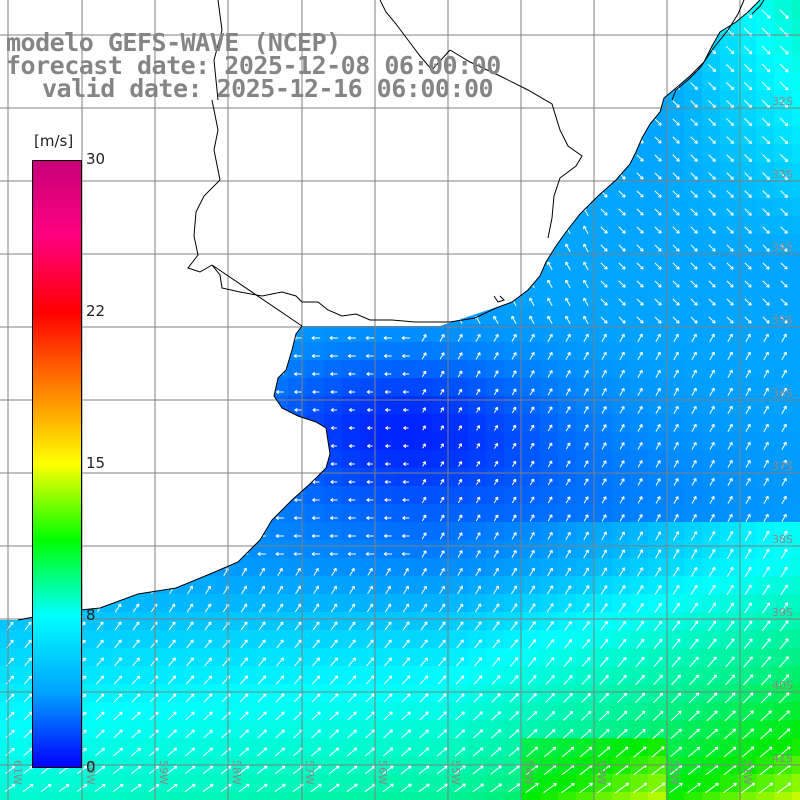 This screenshot has width=800, height=800. Describe the element at coordinates (91, 615) in the screenshot. I see `colorbar-tick-8: 8` at that location.